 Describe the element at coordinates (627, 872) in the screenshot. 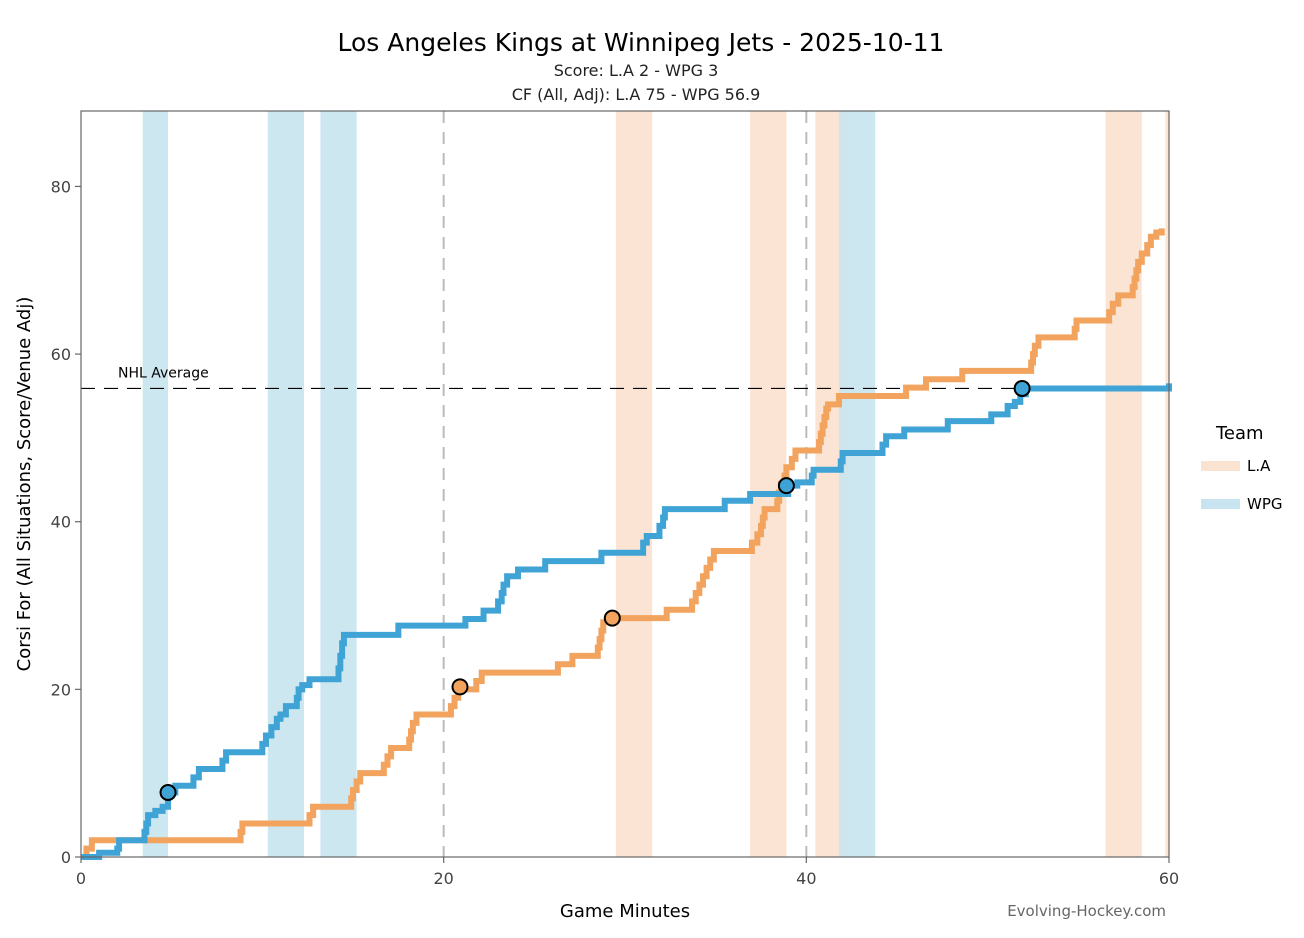

I see `x-axis-ticks: 0 20 40 60` at that location.